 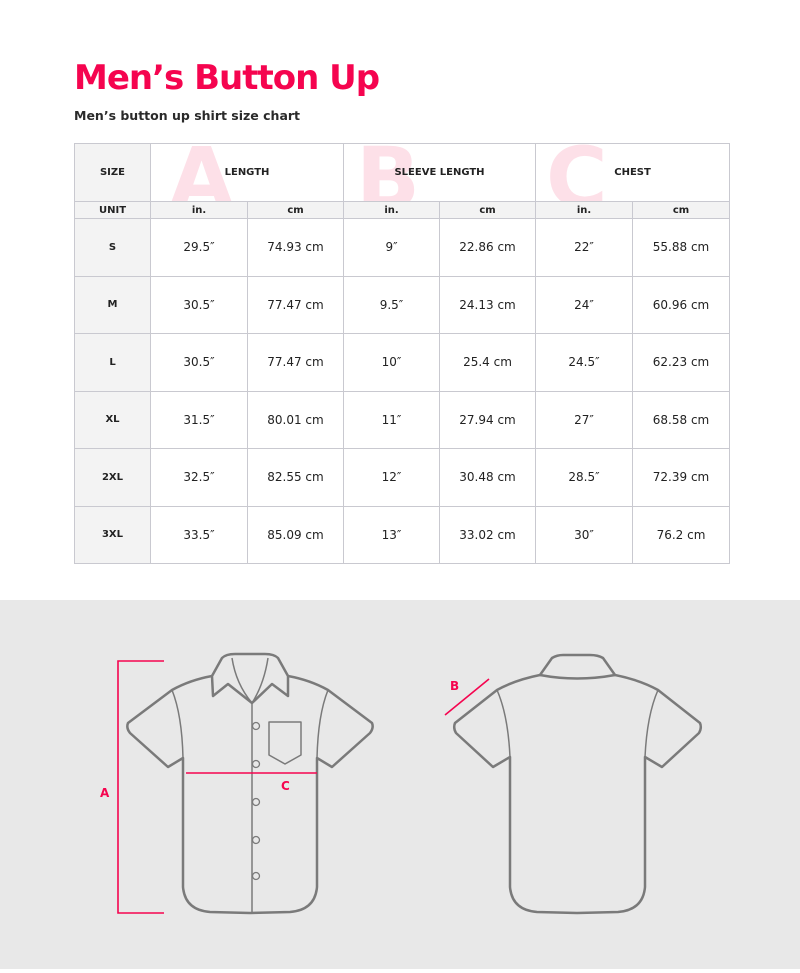 I want to click on page-title: Men’s Button Up, so click(x=227, y=78).